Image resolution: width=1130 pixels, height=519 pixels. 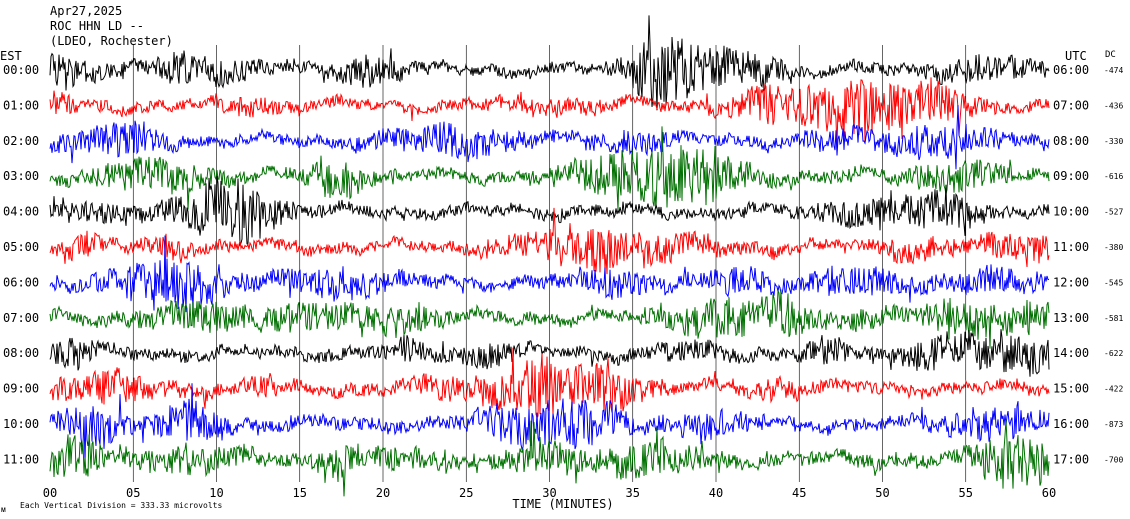 What do you see at coordinates (21, 459) in the screenshot?
I see `est-label-11:00: 11:00` at bounding box center [21, 459].